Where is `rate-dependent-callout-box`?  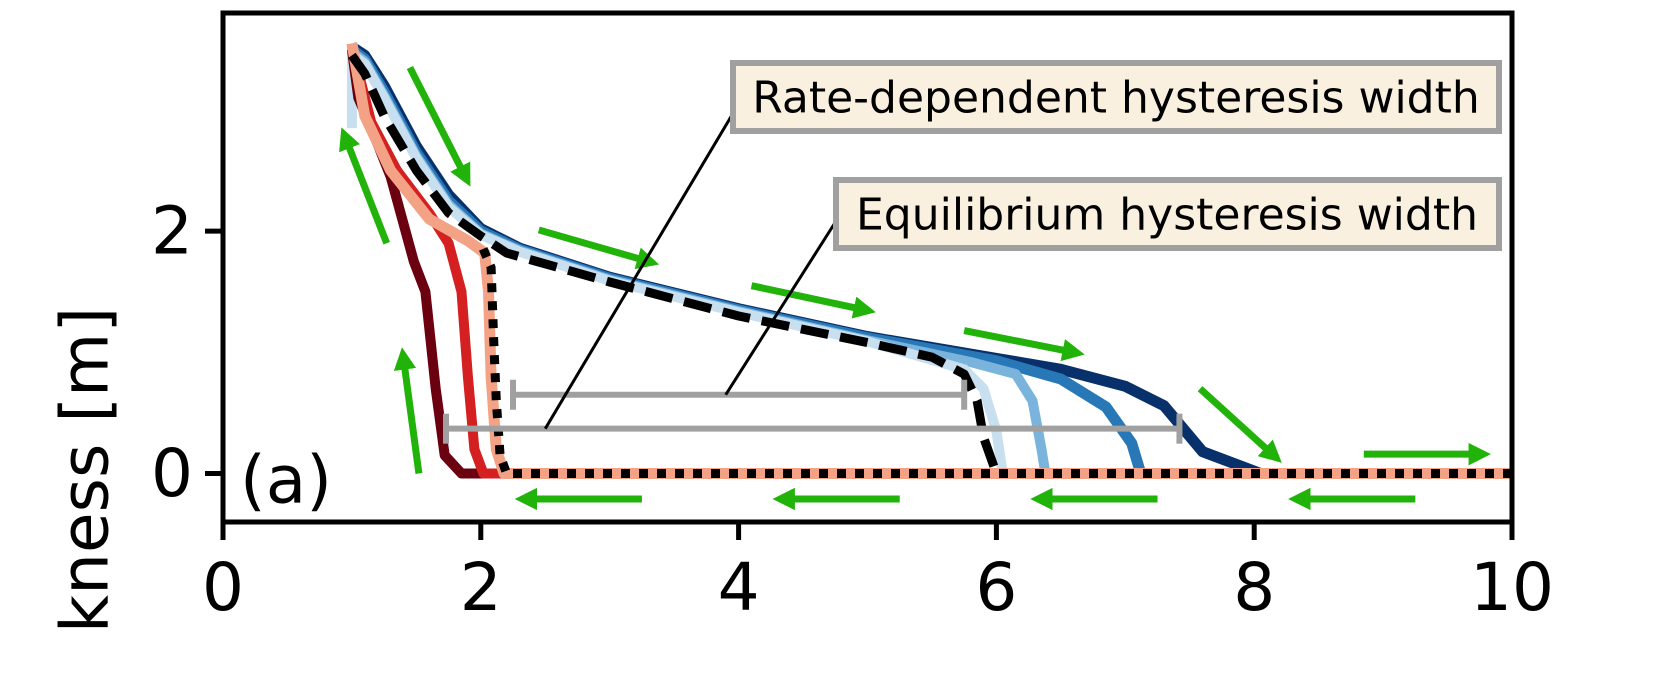 rate-dependent-callout-box is located at coordinates (1116, 97).